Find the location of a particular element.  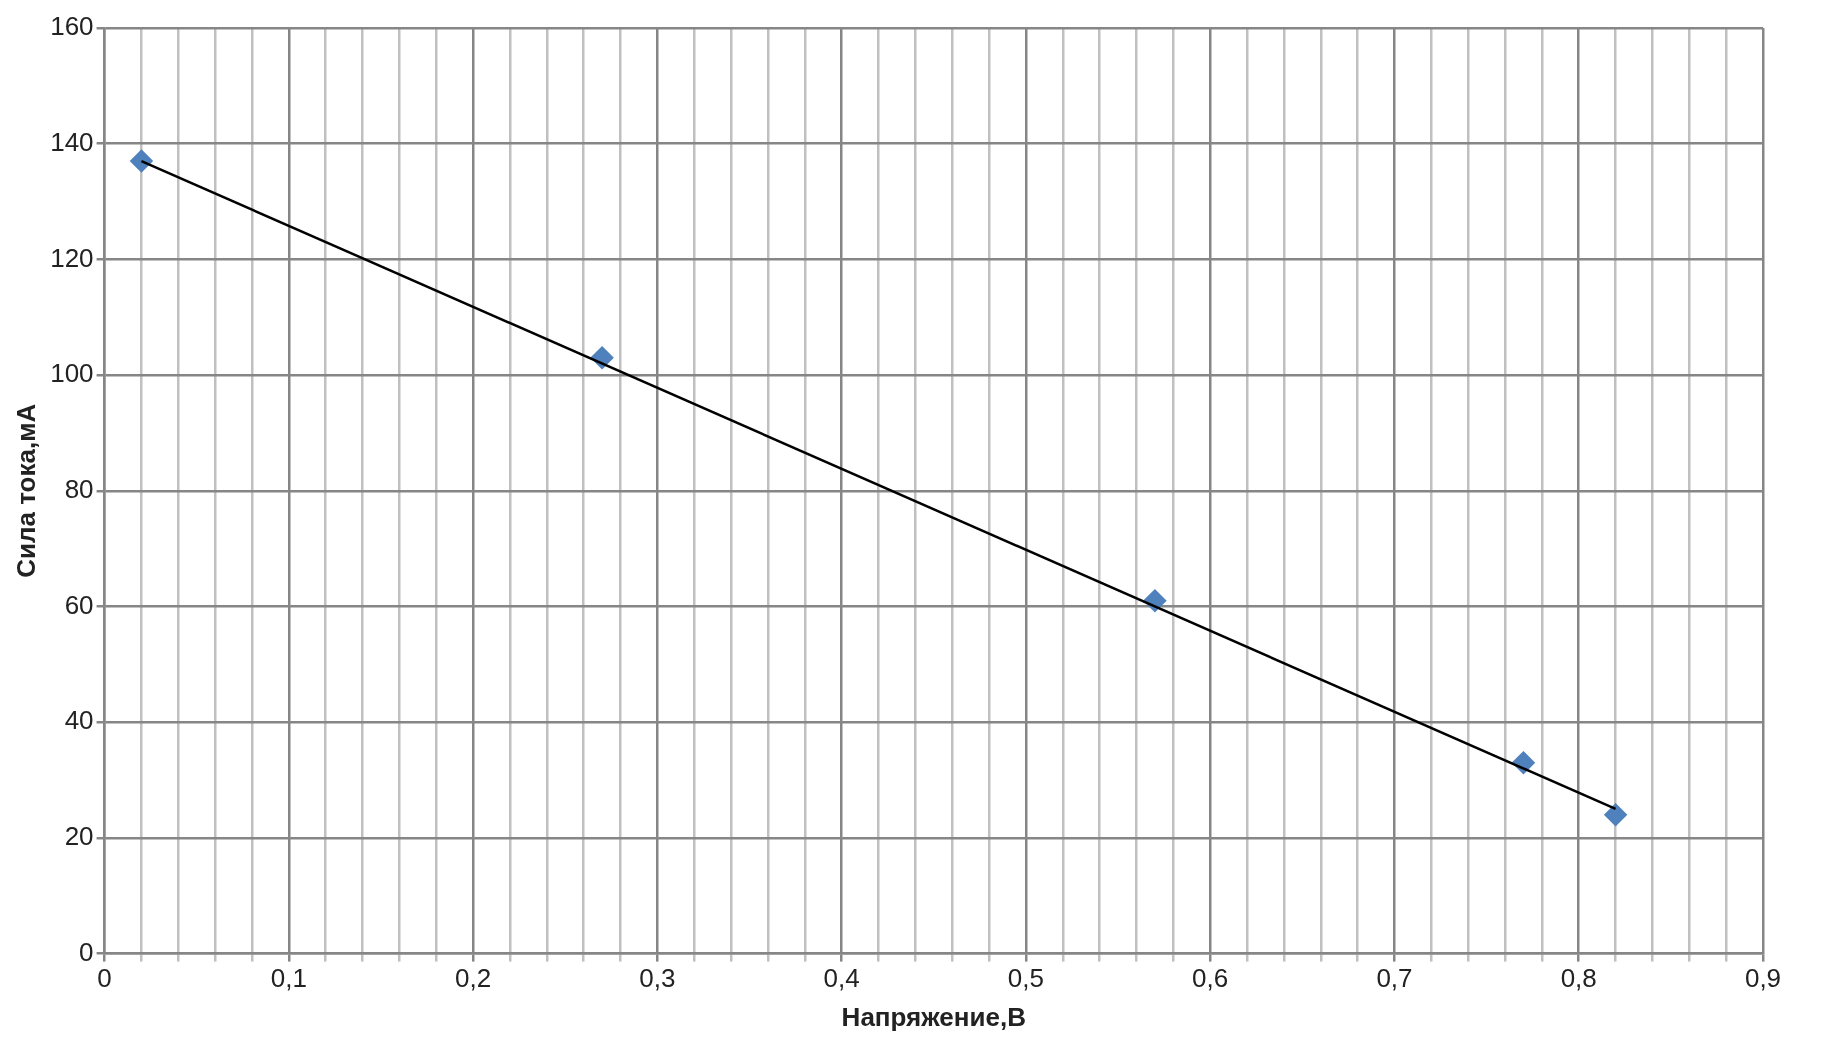

x-tick-label: 0,3 is located at coordinates (657, 978).